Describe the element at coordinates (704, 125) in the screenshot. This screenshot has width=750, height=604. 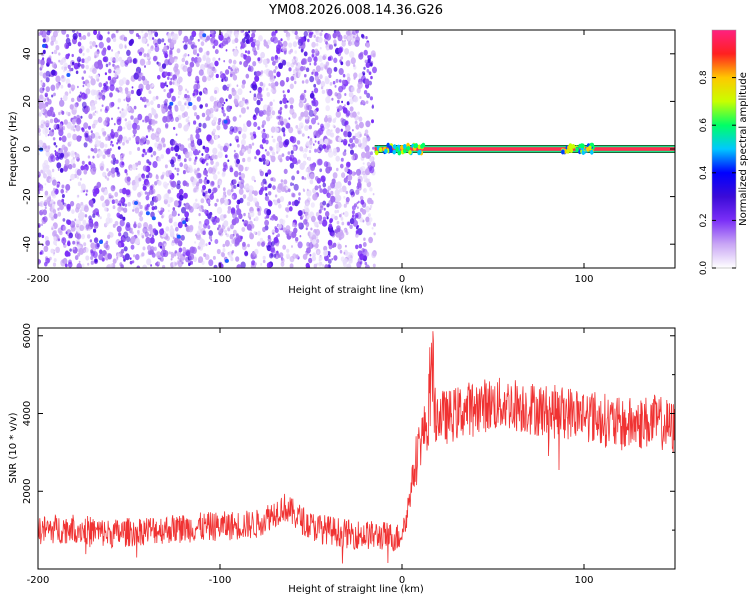
I see `colorbar-tick-label: 0.6` at that location.